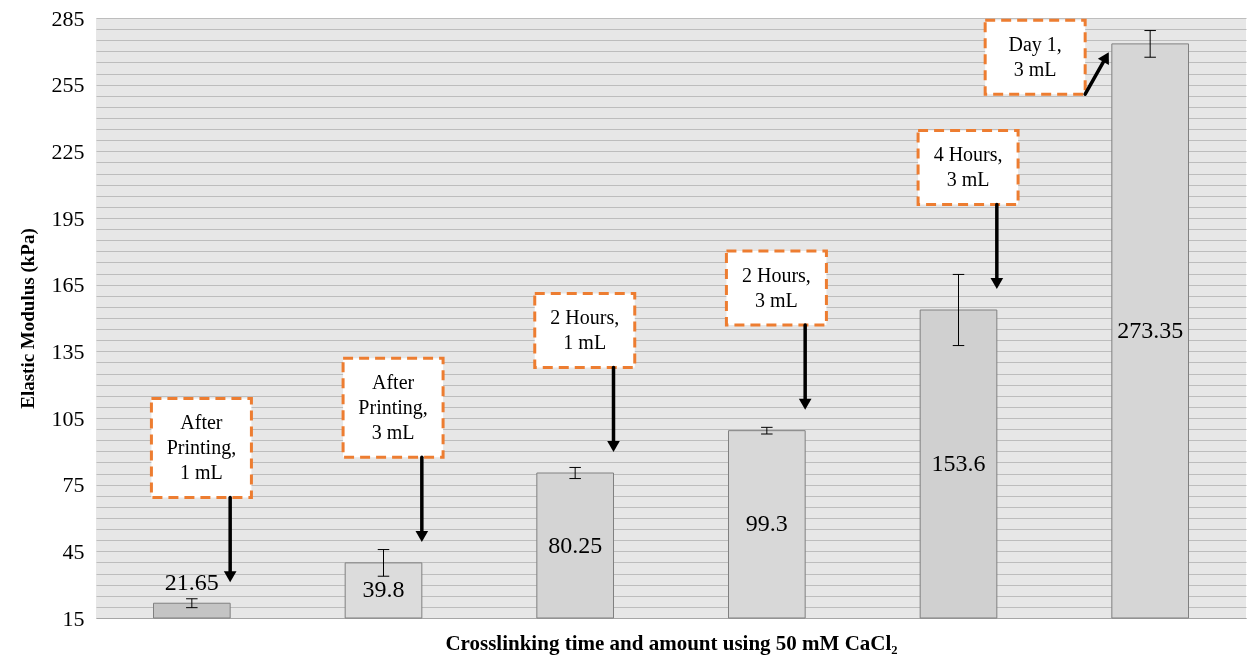  Describe the element at coordinates (73, 618) in the screenshot. I see `y-tick-label: 15` at that location.